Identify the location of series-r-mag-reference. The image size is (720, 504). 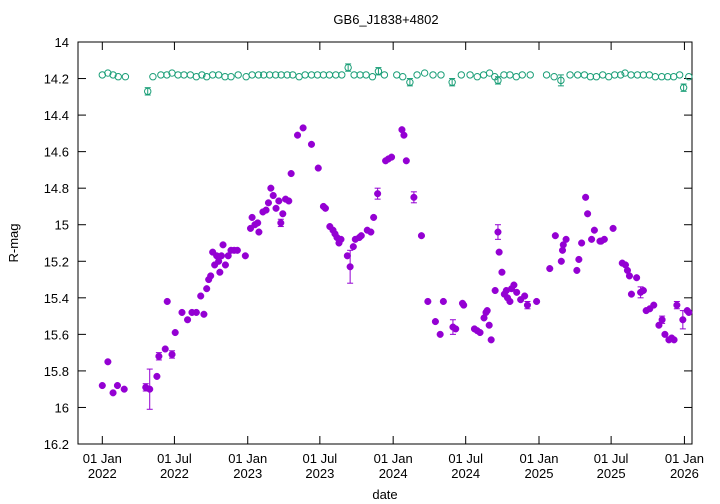
(395, 79).